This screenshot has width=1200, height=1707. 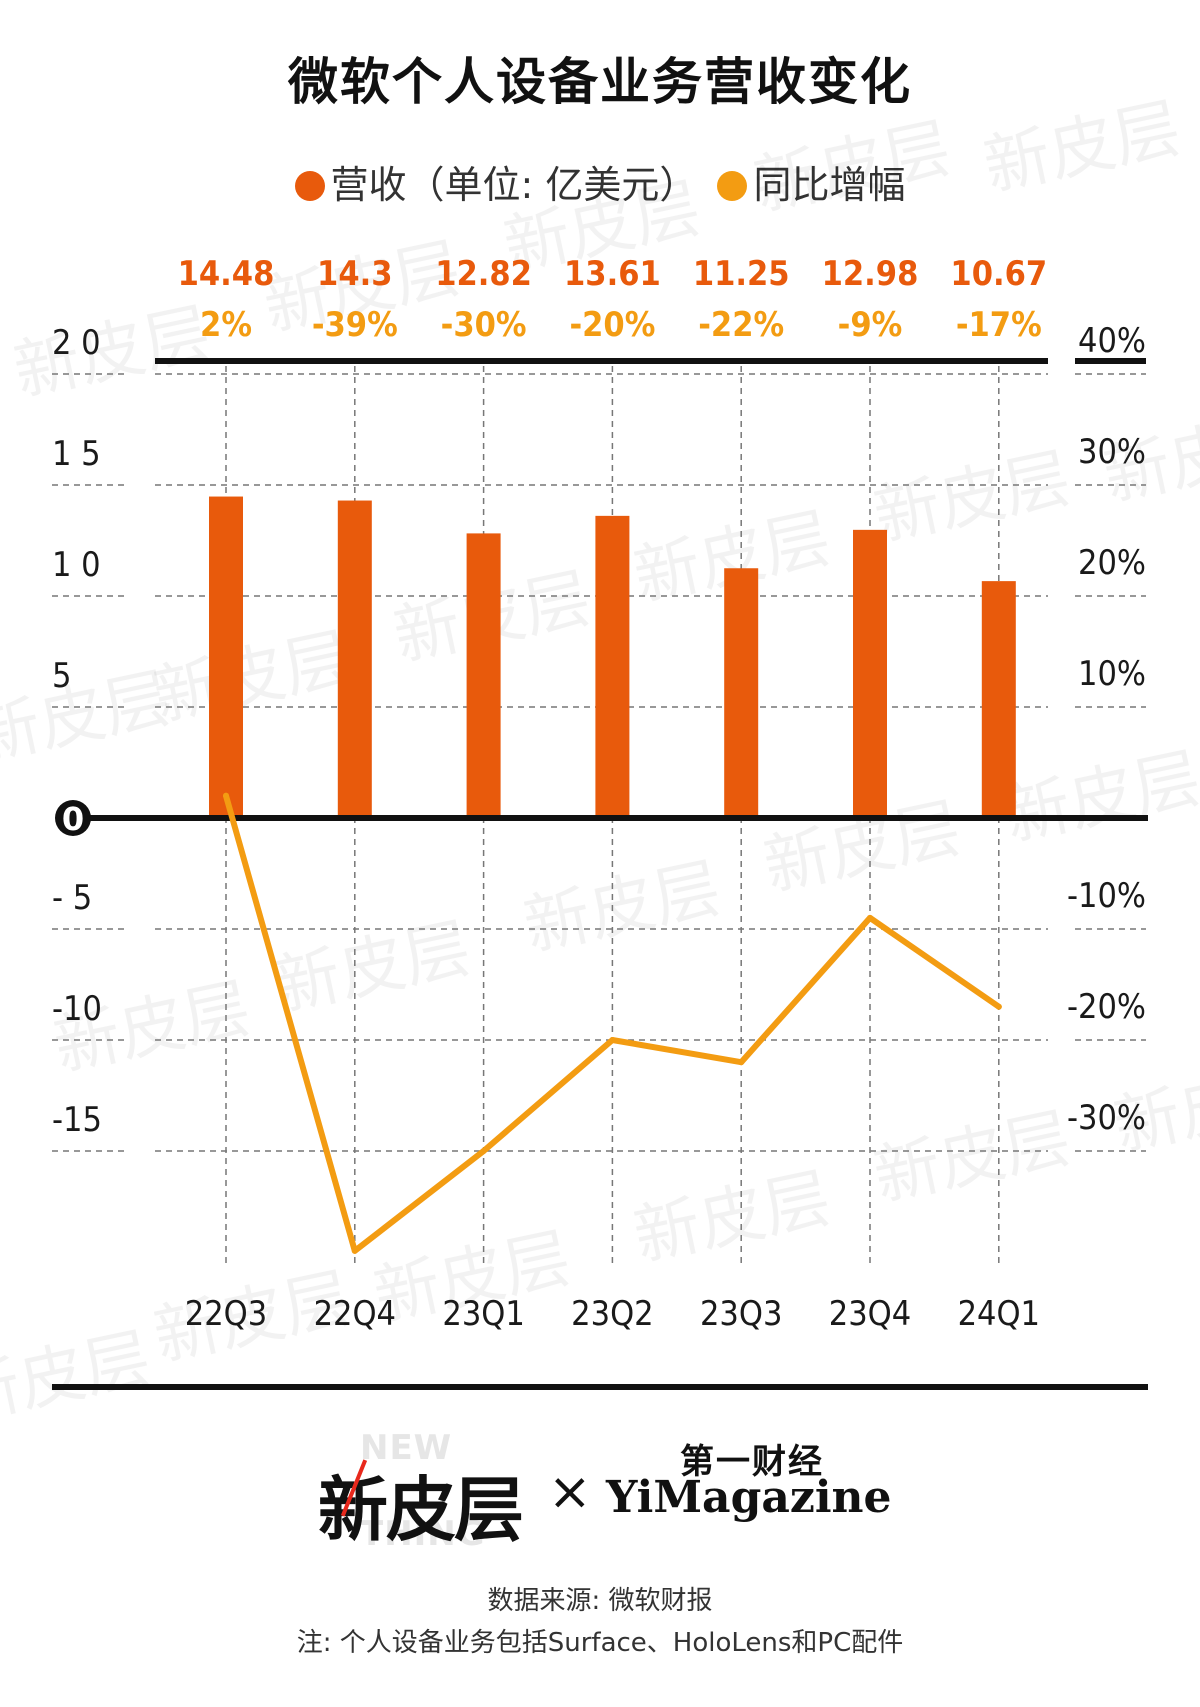 What do you see at coordinates (600, 82) in the screenshot?
I see `page-title: 微软个人设备业务营收变化` at bounding box center [600, 82].